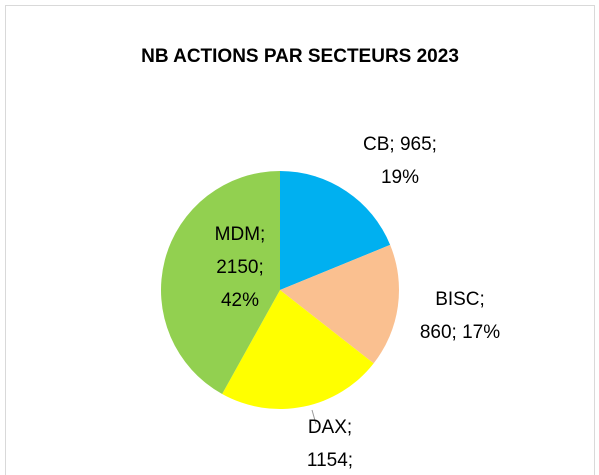 The height and width of the screenshot is (475, 599). Describe the element at coordinates (460, 299) in the screenshot. I see `data-label: BISC;` at that location.